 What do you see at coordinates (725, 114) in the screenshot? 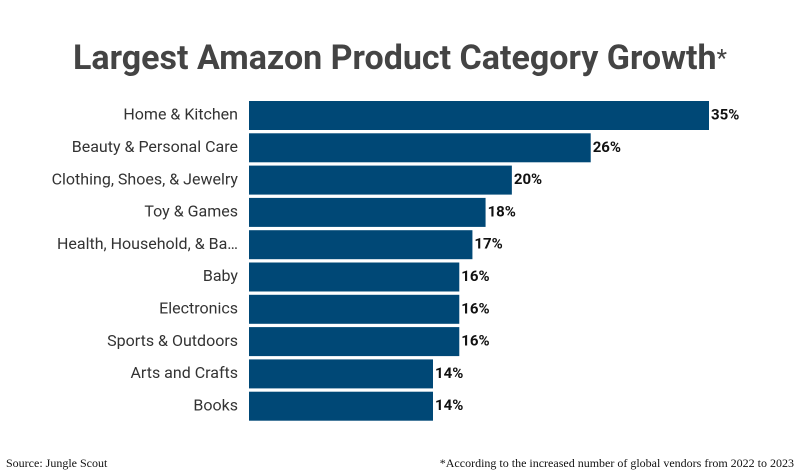
I see `value-label: 35%` at bounding box center [725, 114].